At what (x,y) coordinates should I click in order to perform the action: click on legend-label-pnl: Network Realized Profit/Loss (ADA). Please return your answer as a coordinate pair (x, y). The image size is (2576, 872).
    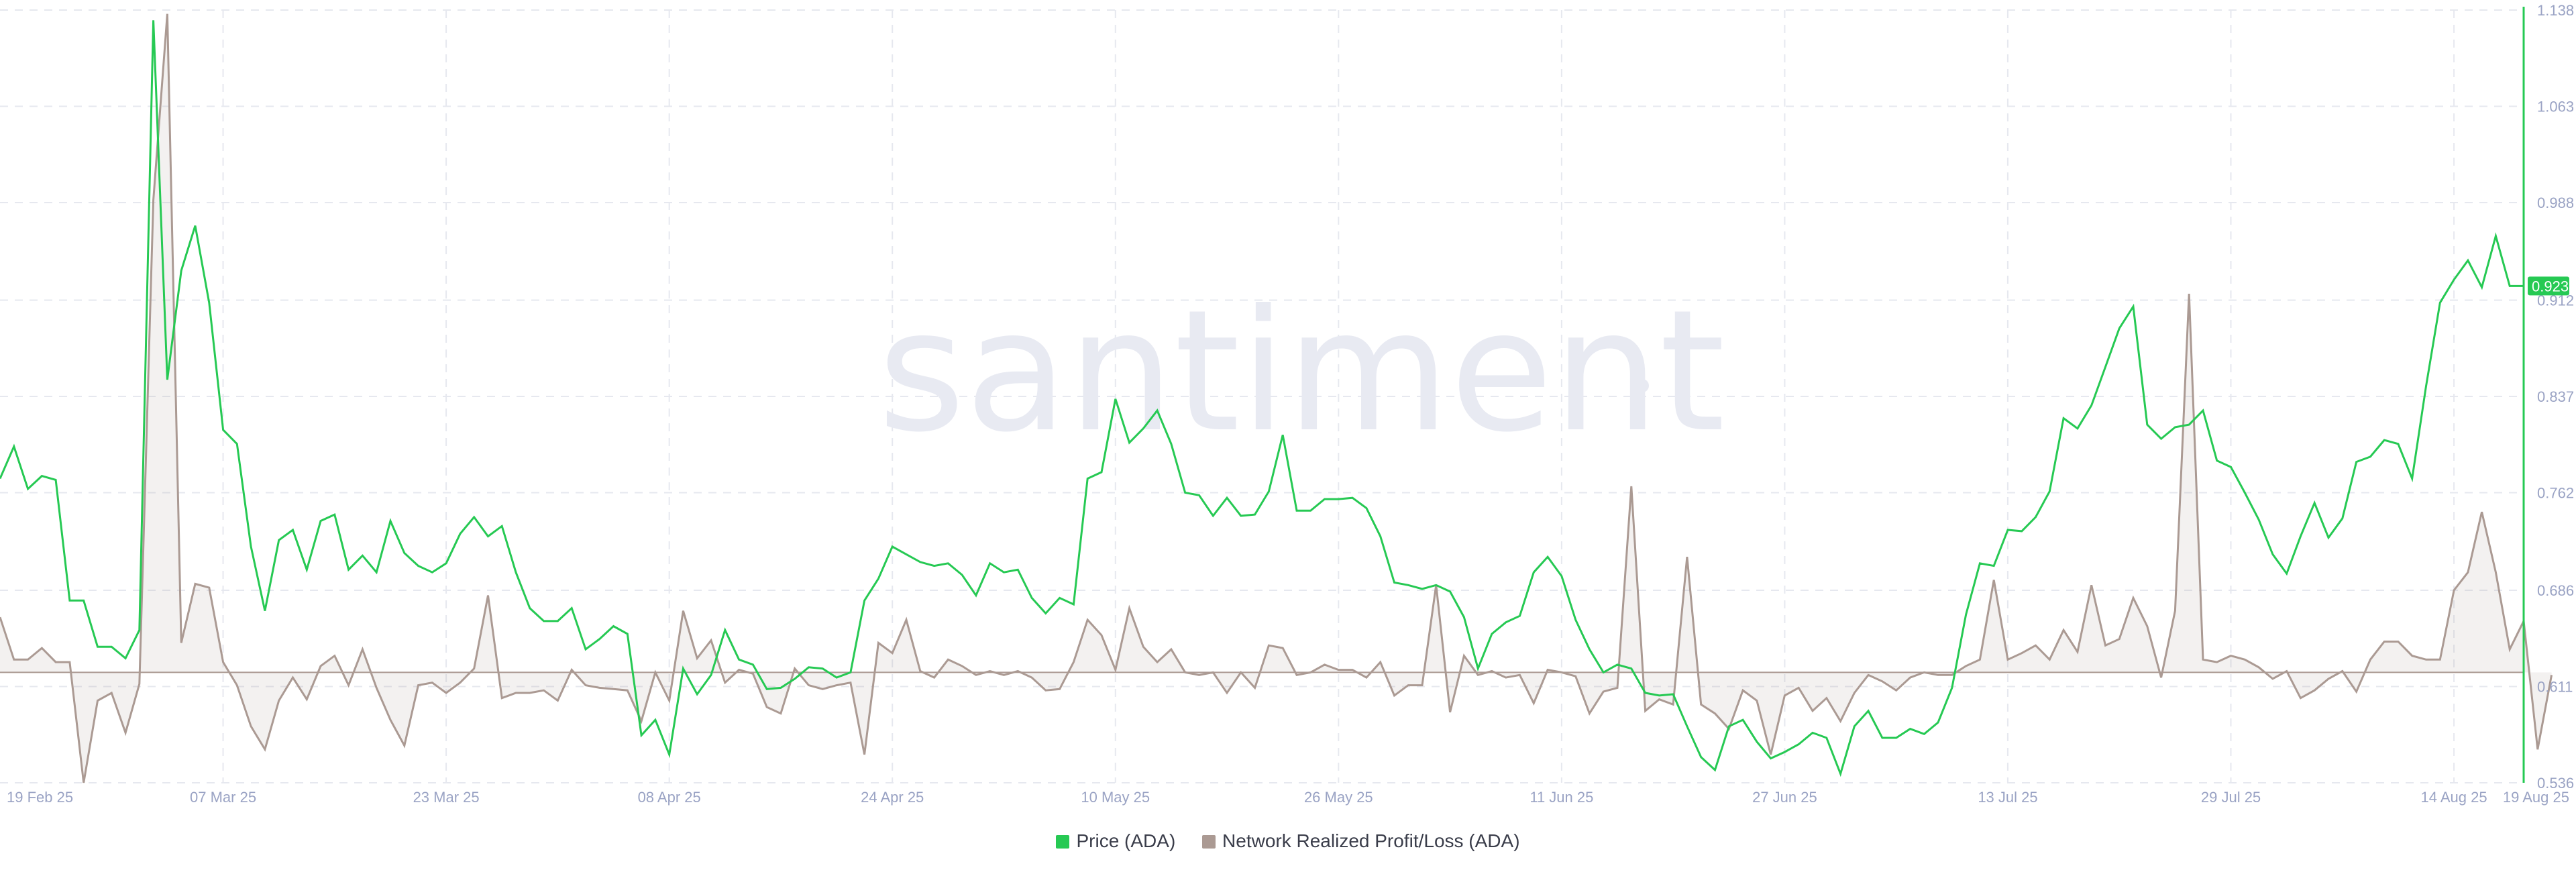
    Looking at the image, I should click on (1371, 841).